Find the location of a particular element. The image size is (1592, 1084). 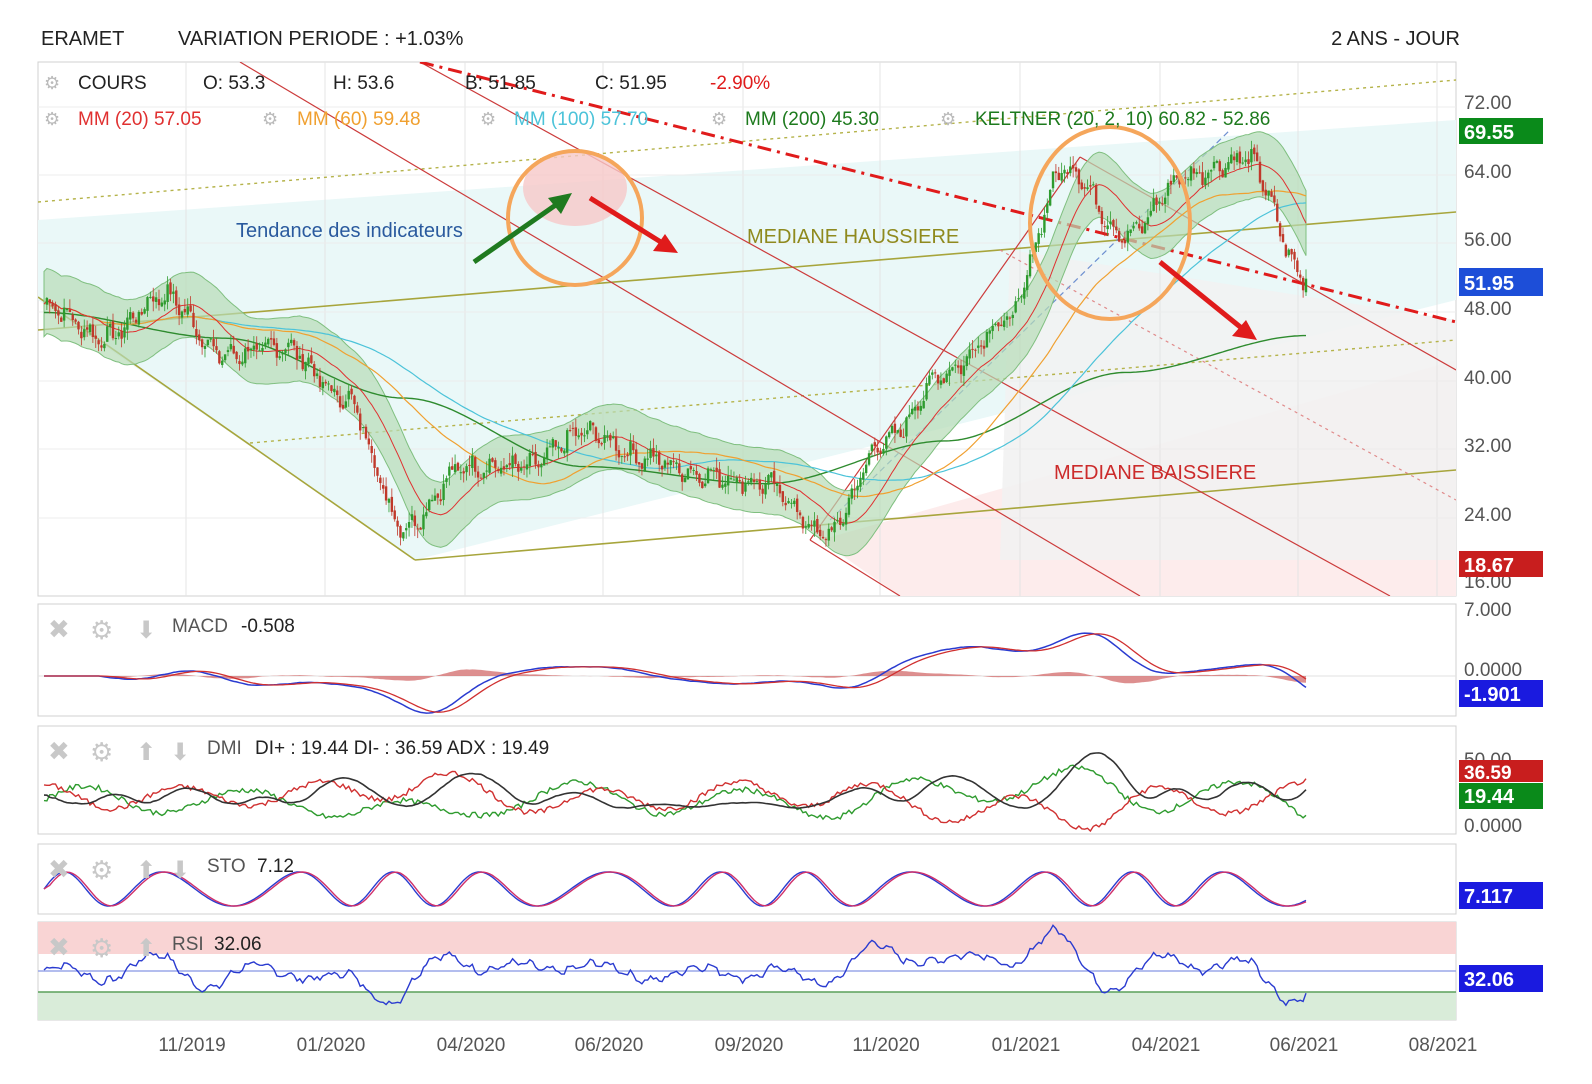

price-tick: 64.00 is located at coordinates (1488, 172).